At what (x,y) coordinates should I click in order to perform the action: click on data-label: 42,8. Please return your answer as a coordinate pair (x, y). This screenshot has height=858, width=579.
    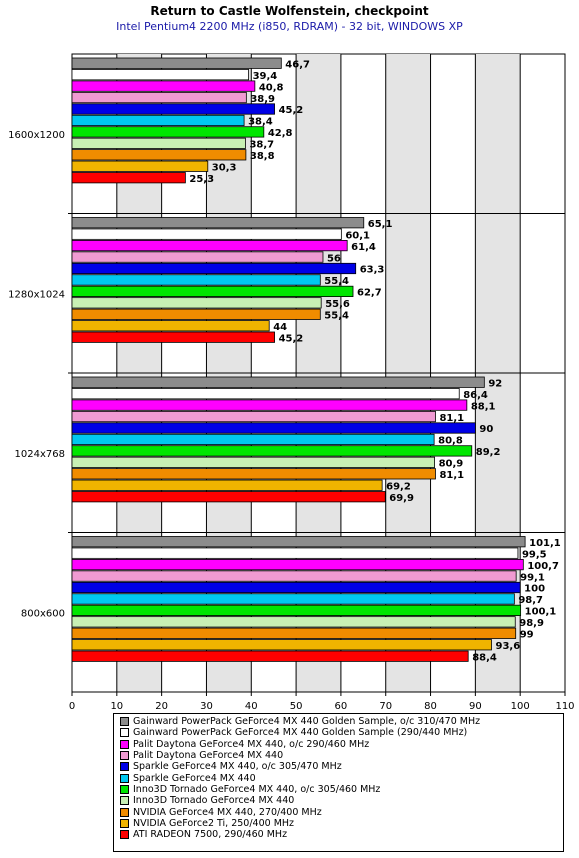
    Looking at the image, I should click on (280, 133).